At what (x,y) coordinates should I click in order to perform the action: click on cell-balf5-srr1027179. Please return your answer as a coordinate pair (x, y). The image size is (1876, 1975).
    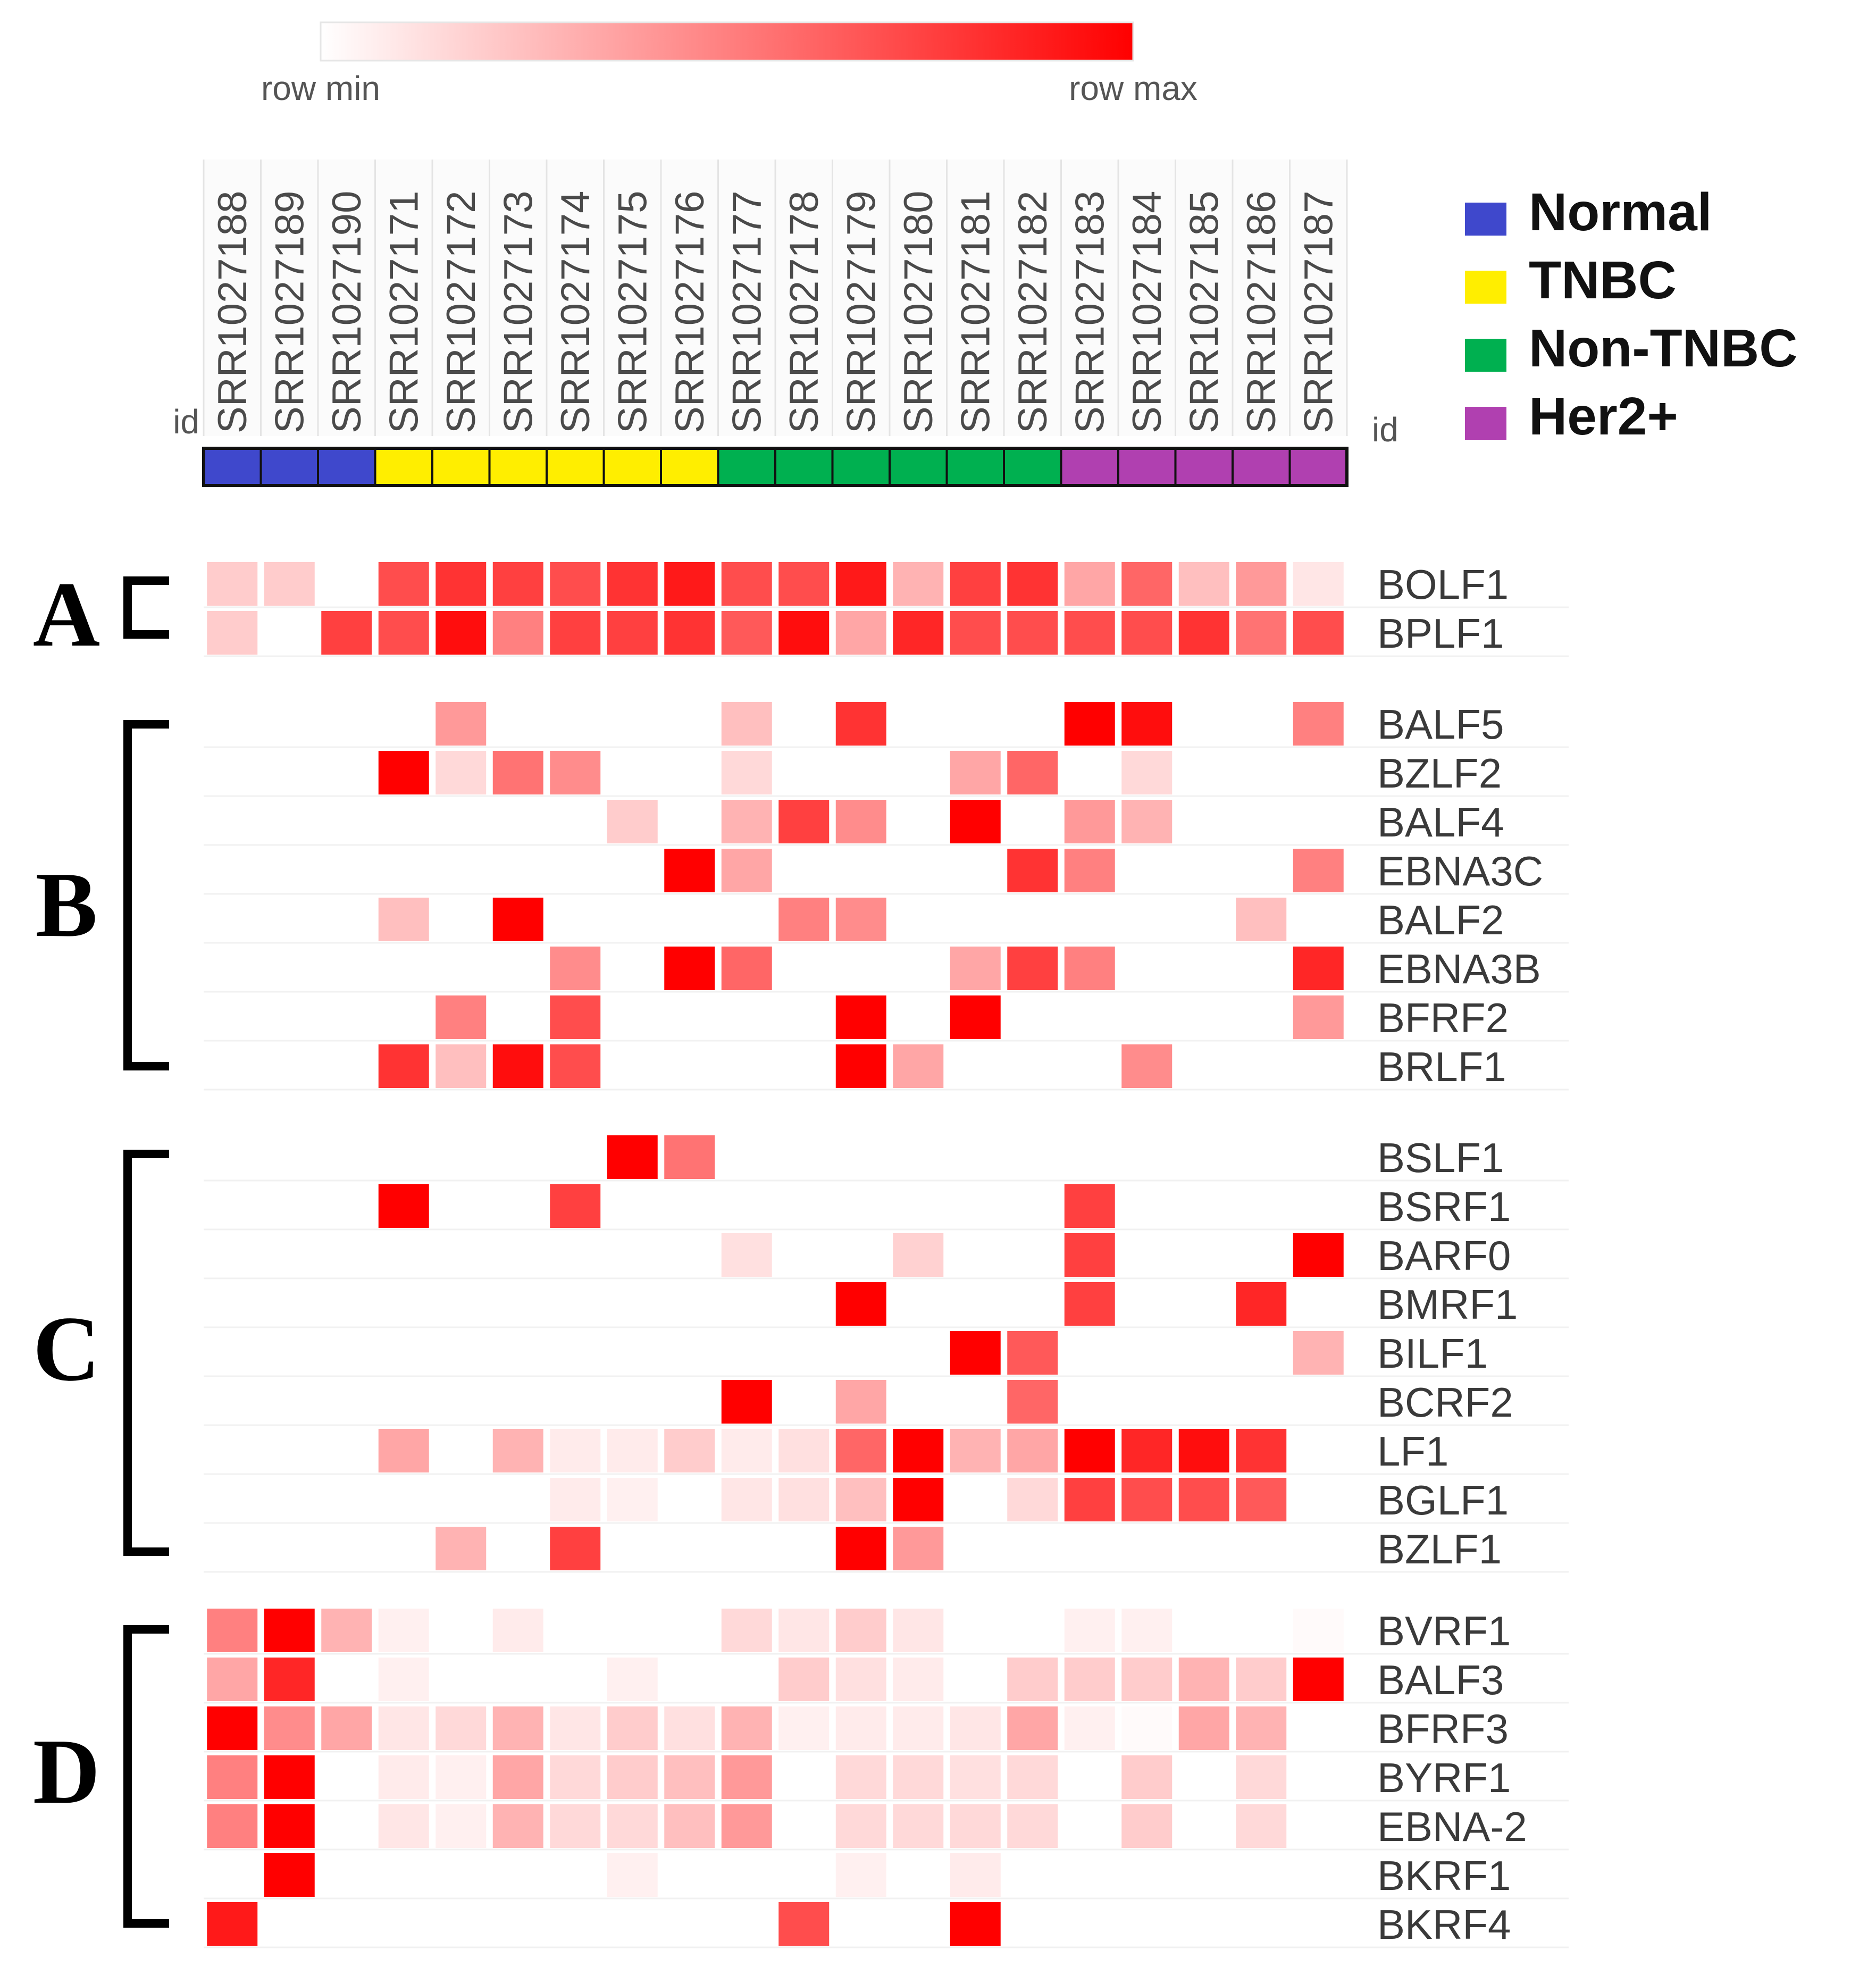
    Looking at the image, I should click on (860, 724).